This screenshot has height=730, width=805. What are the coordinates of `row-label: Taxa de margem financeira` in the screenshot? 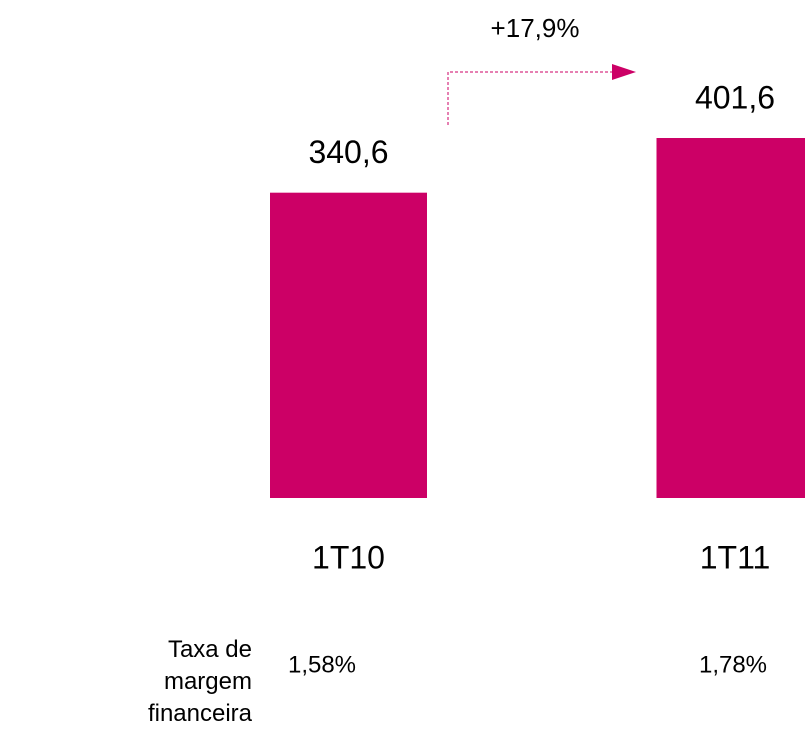 It's located at (172, 682).